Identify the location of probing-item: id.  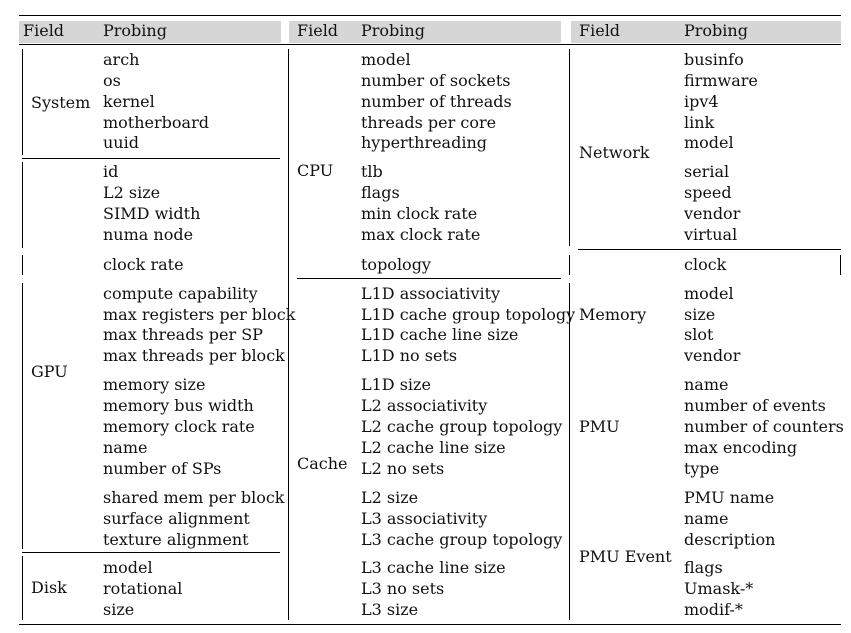
(111, 171).